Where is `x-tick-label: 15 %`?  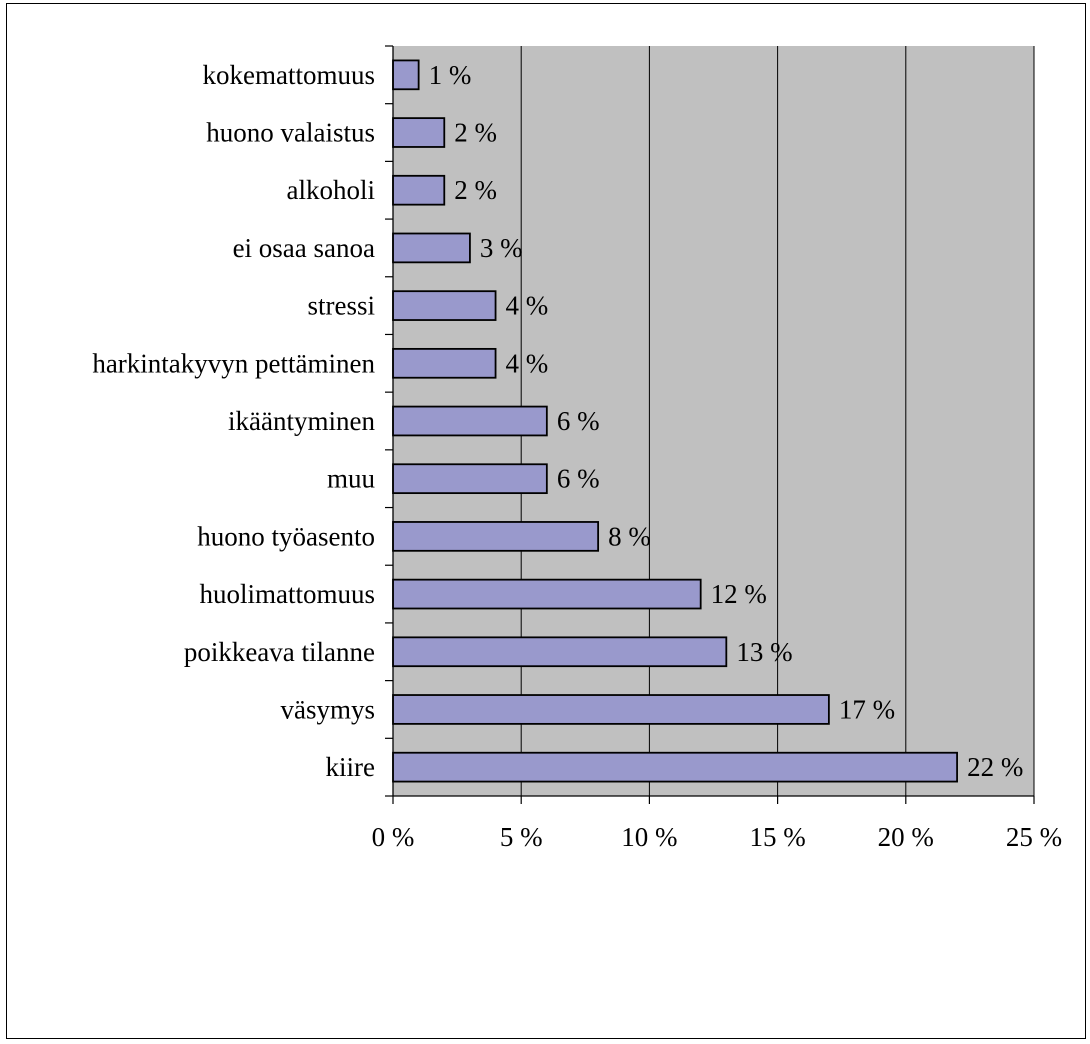 x-tick-label: 15 % is located at coordinates (777, 837).